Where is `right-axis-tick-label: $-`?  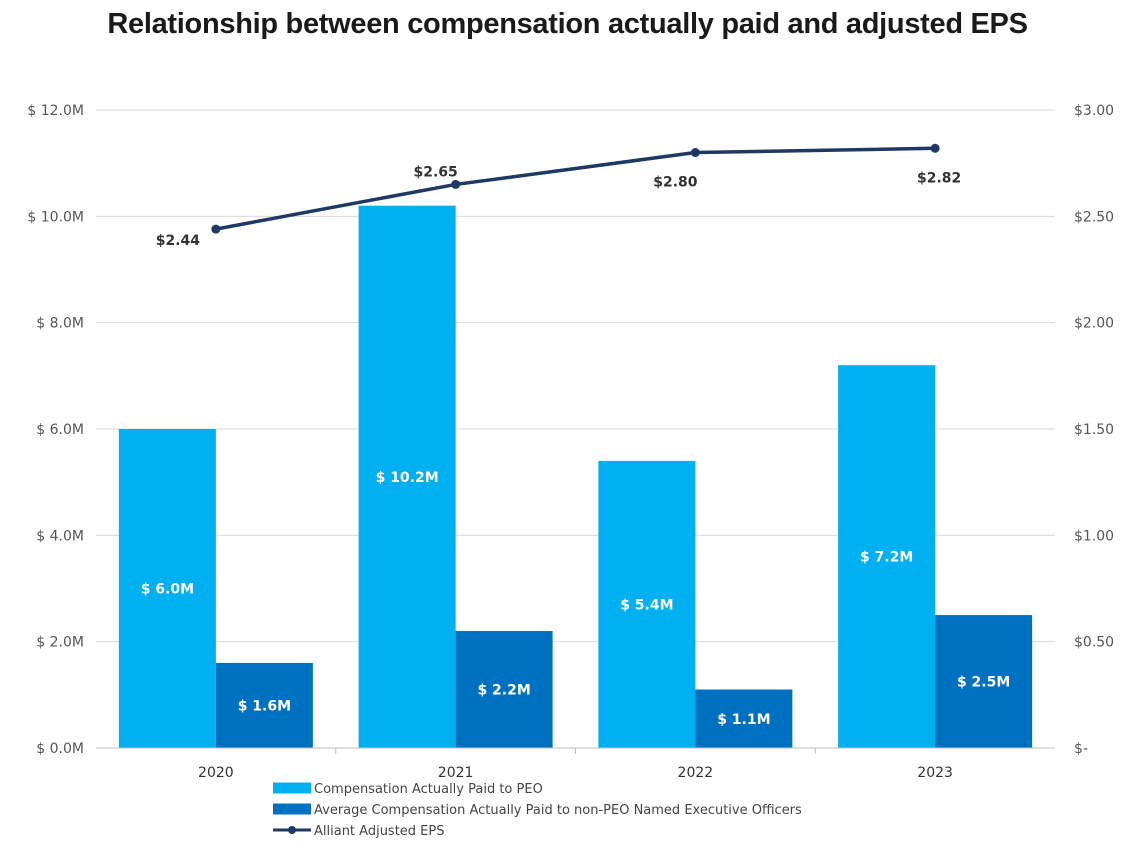 right-axis-tick-label: $- is located at coordinates (1081, 749).